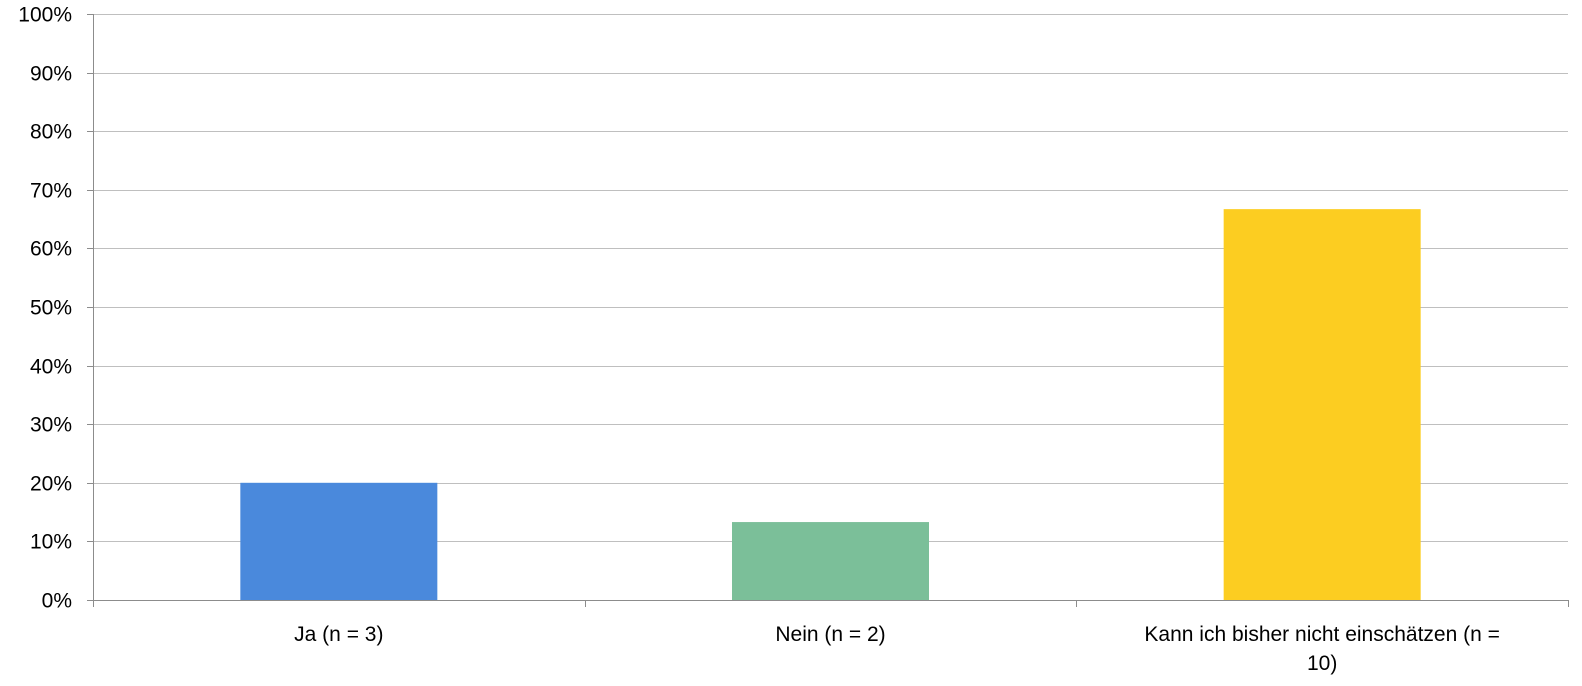  What do you see at coordinates (51, 191) in the screenshot?
I see `y-tick-label: 70%` at bounding box center [51, 191].